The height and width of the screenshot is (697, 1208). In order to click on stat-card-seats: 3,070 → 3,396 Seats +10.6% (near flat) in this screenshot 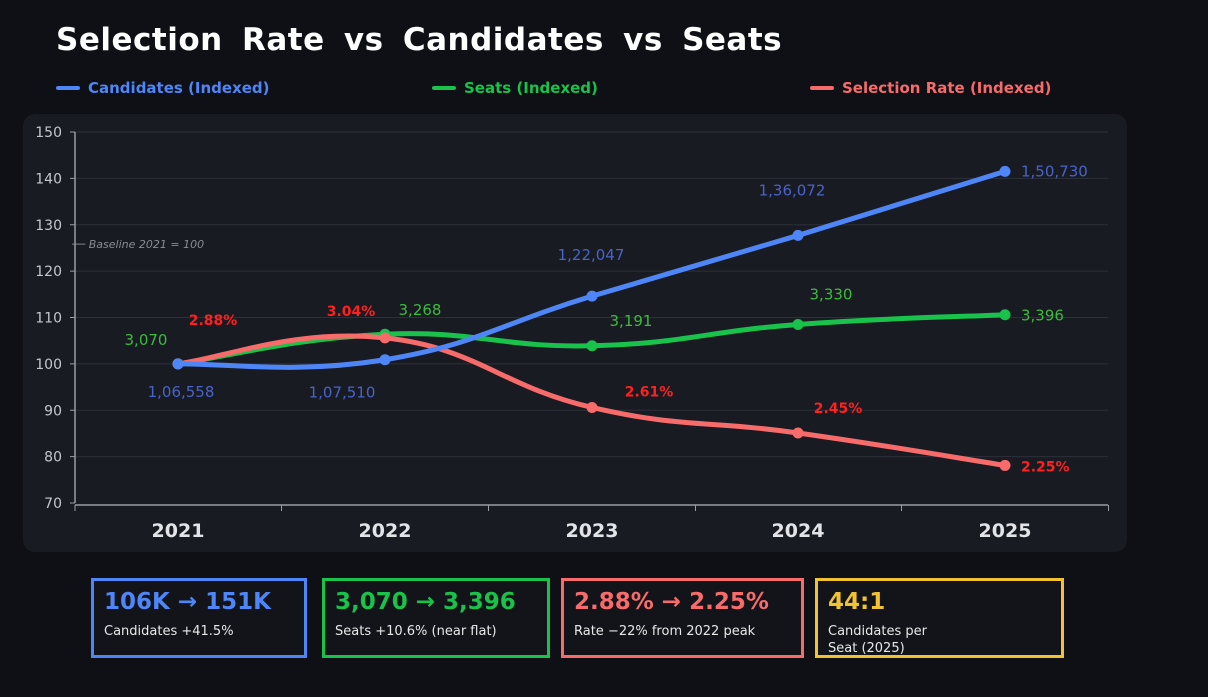, I will do `click(436, 618)`.